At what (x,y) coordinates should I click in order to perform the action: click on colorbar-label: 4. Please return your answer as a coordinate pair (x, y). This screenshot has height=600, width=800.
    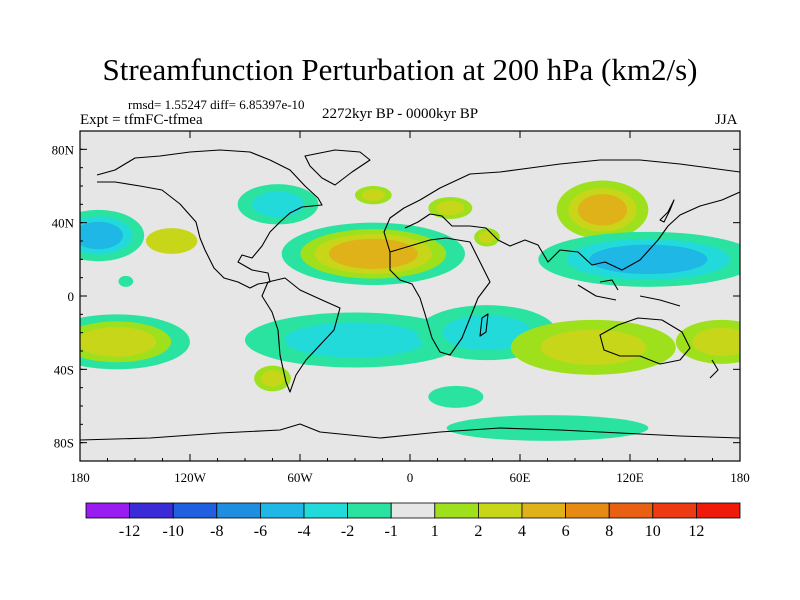
    Looking at the image, I should click on (522, 531).